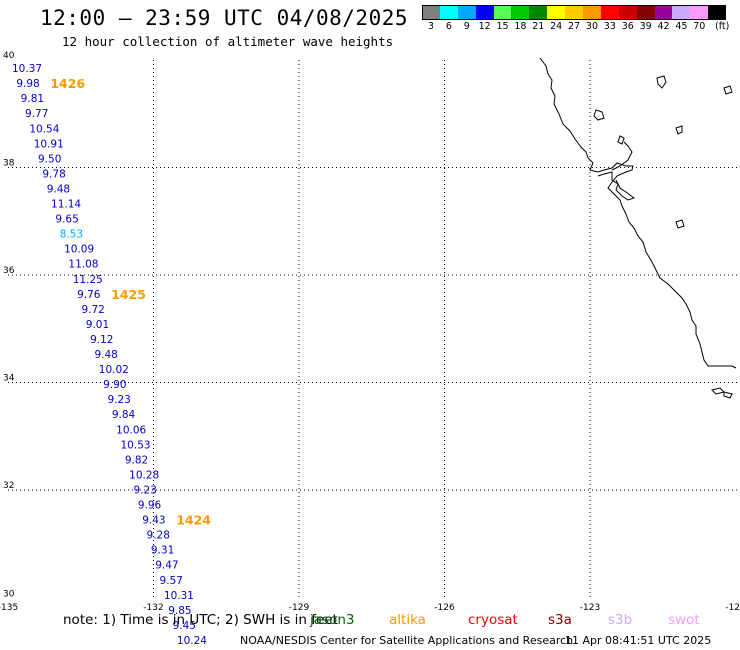  Describe the element at coordinates (27, 69) in the screenshot. I see `wave-height-value: 10.37` at that location.